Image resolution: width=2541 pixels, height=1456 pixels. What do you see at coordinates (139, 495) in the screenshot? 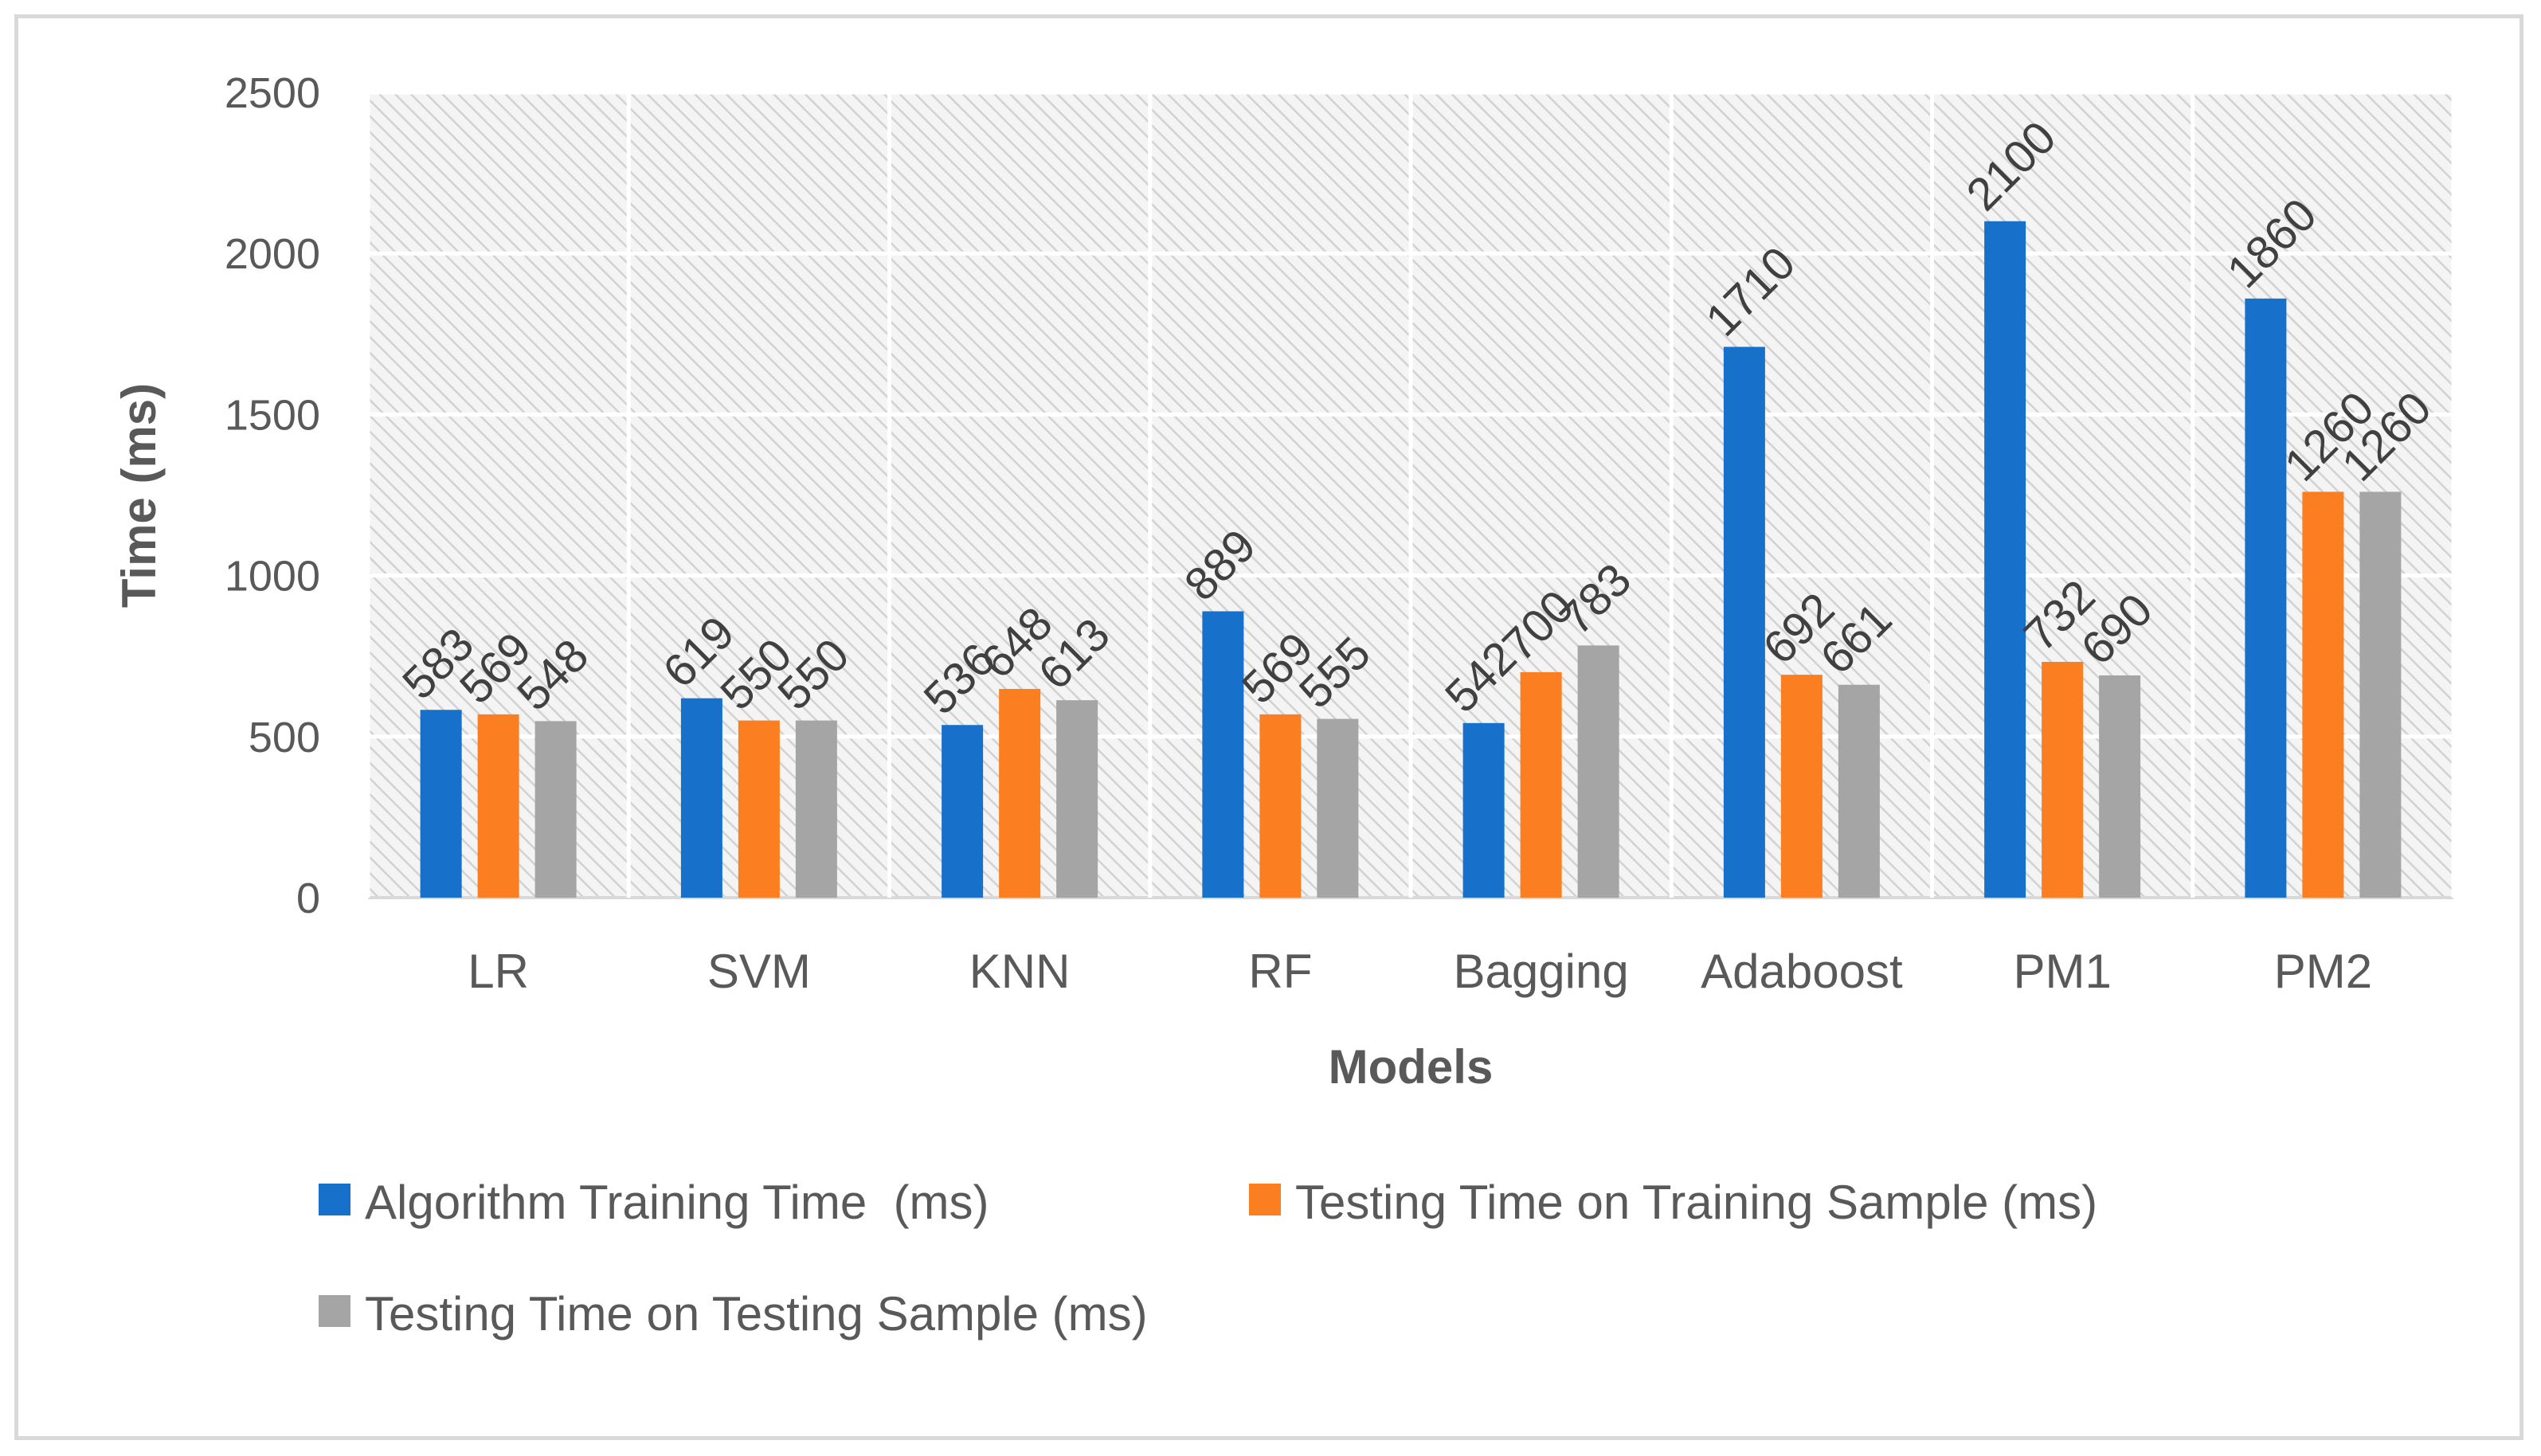
I see `y-axis-title: Time (ms)` at bounding box center [139, 495].